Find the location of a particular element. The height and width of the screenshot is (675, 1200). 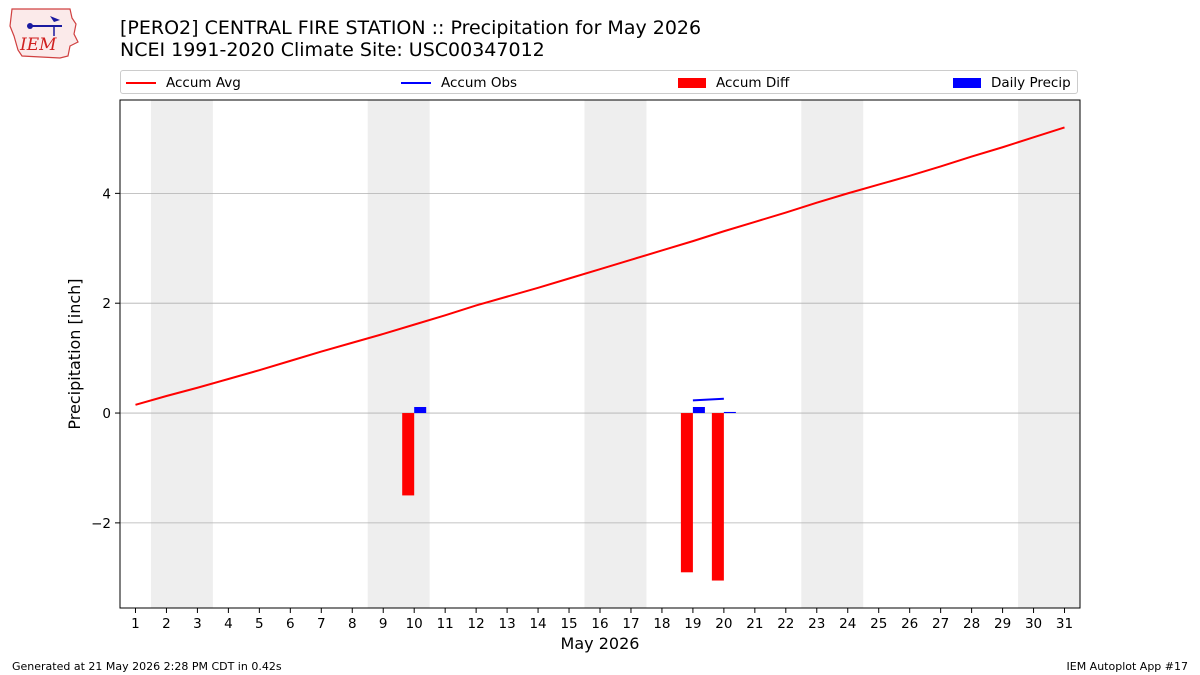

x-tick-label-4: 4 is located at coordinates (228, 624).